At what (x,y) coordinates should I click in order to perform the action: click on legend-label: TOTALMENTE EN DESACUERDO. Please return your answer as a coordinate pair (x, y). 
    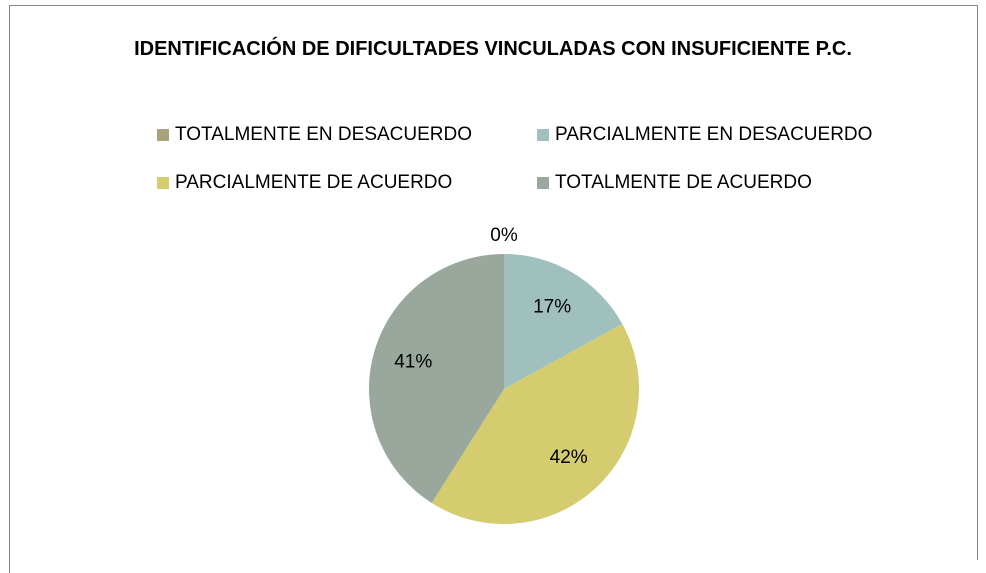
    Looking at the image, I should click on (323, 134).